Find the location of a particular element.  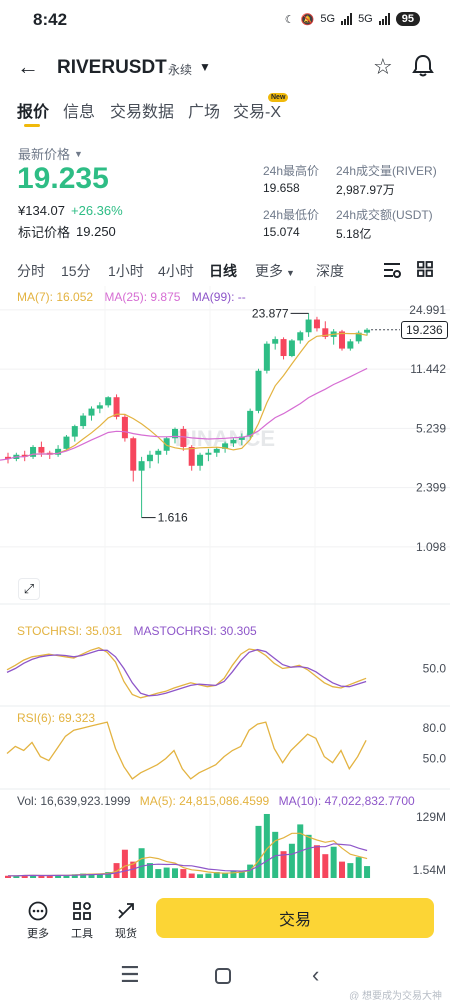

stochrsi-line is located at coordinates (186, 672).